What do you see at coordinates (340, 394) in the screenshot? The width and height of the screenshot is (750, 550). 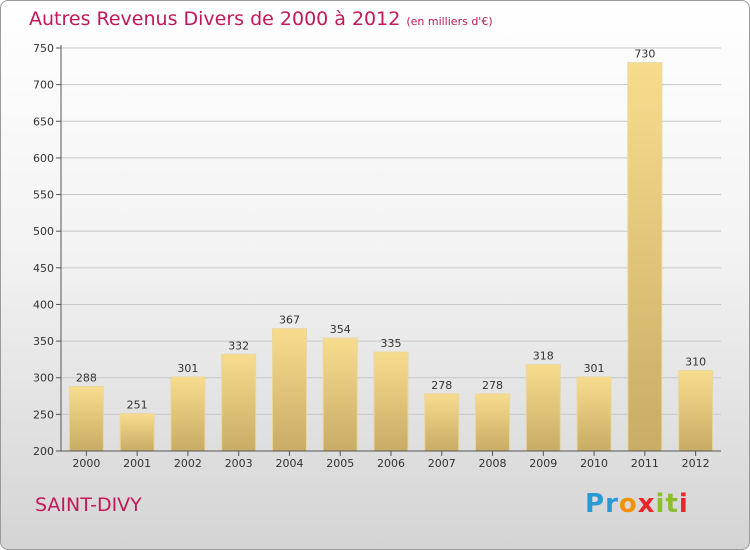 I see `bar-2005` at bounding box center [340, 394].